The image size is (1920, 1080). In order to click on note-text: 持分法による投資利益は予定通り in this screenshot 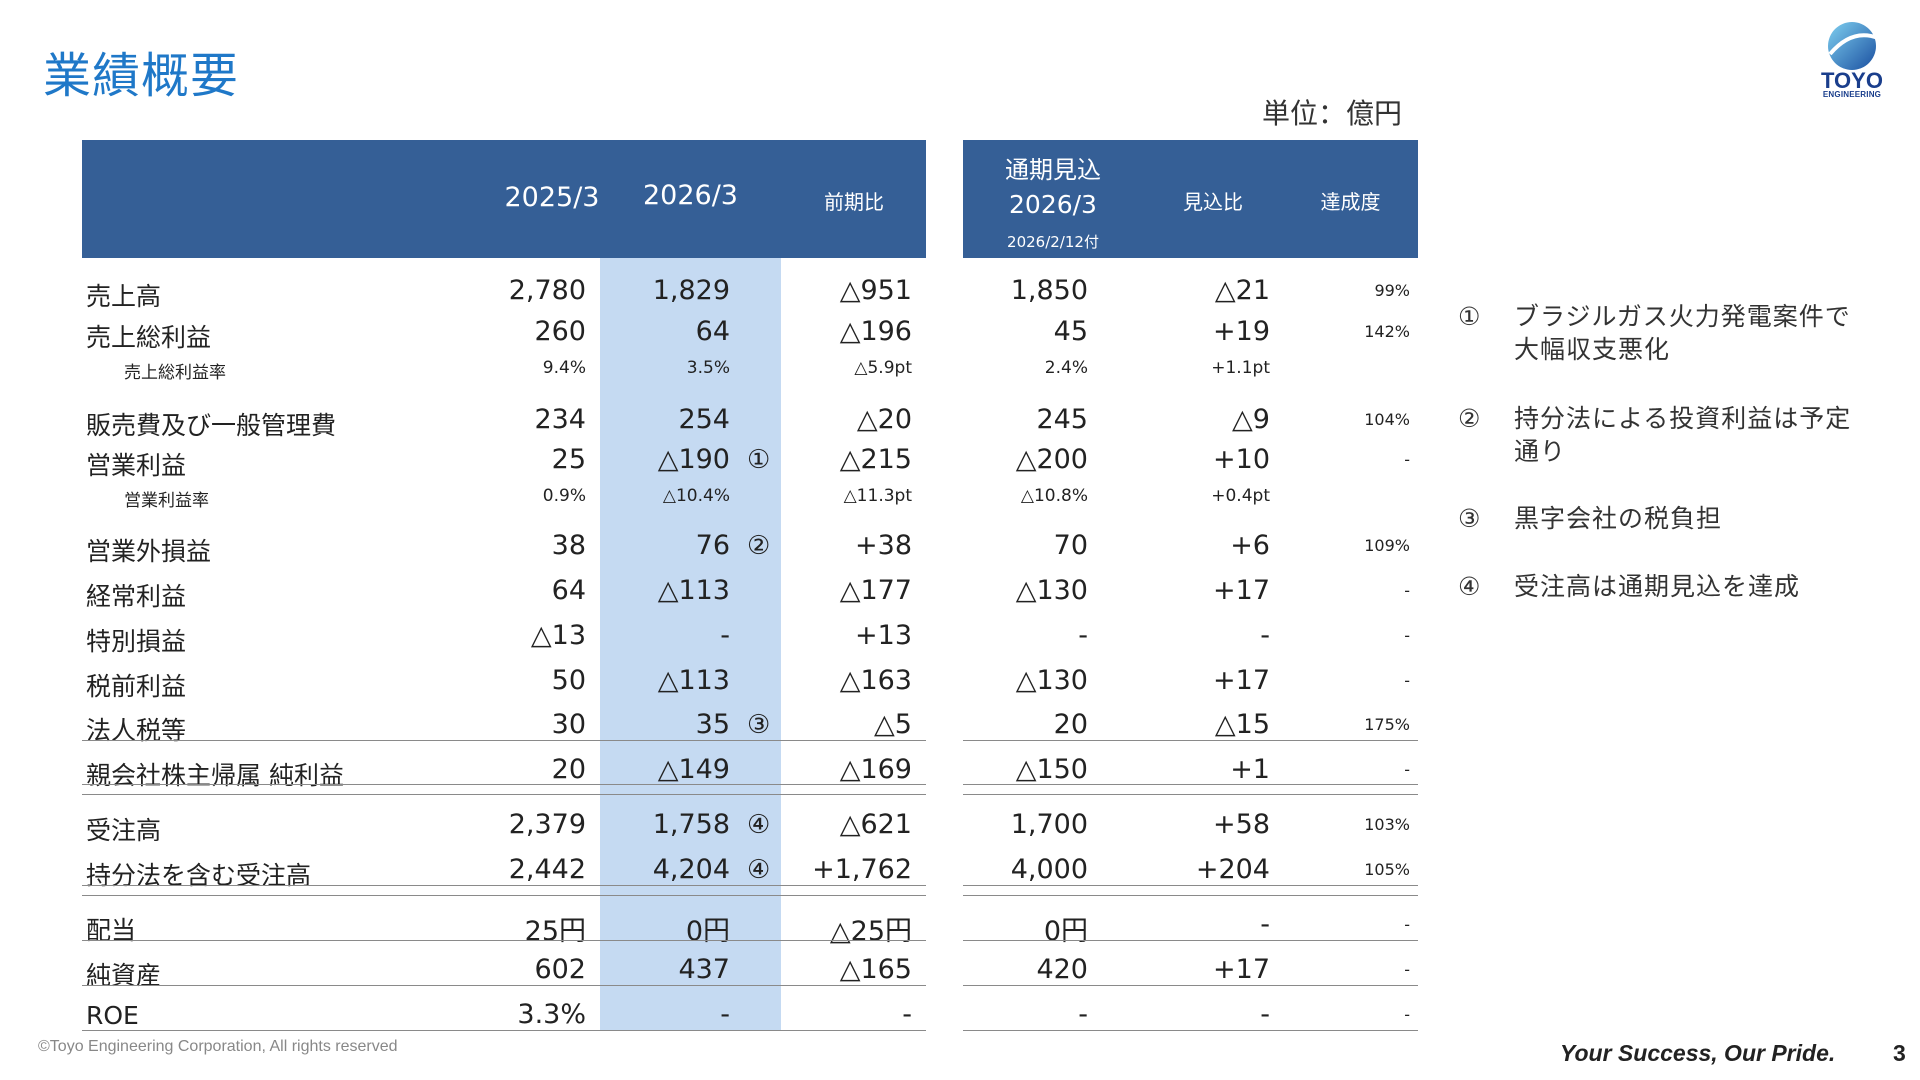, I will do `click(1683, 435)`.